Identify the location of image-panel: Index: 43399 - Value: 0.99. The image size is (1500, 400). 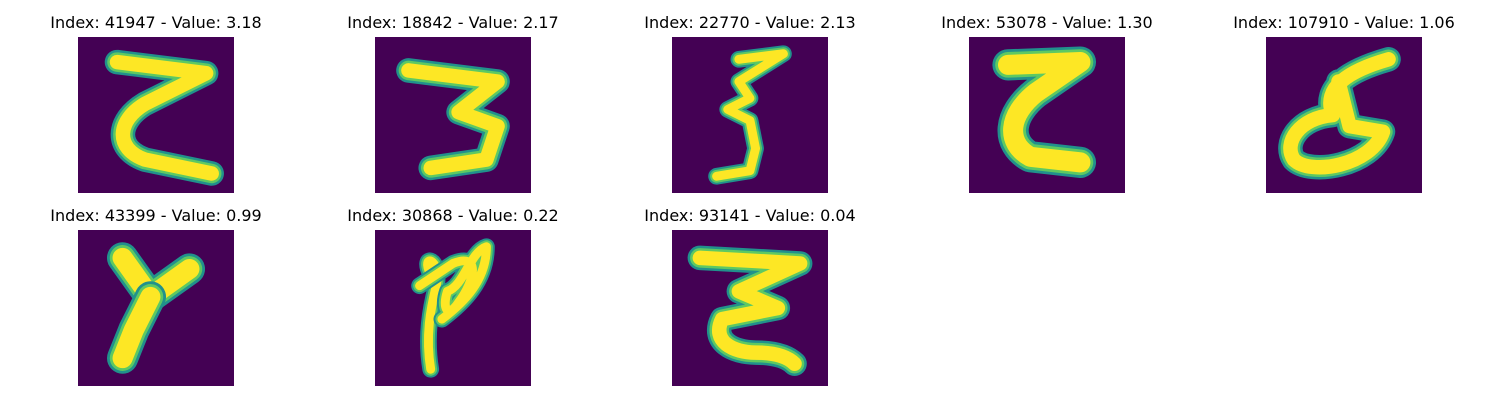
(156, 289).